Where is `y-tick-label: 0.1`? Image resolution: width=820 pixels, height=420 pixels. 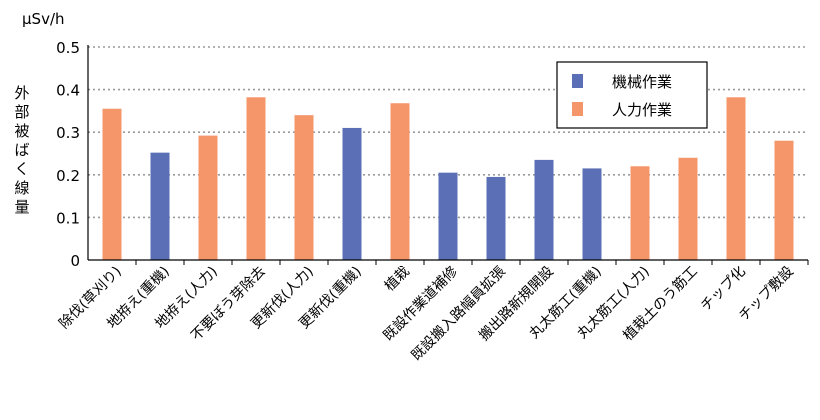 y-tick-label: 0.1 is located at coordinates (68, 218).